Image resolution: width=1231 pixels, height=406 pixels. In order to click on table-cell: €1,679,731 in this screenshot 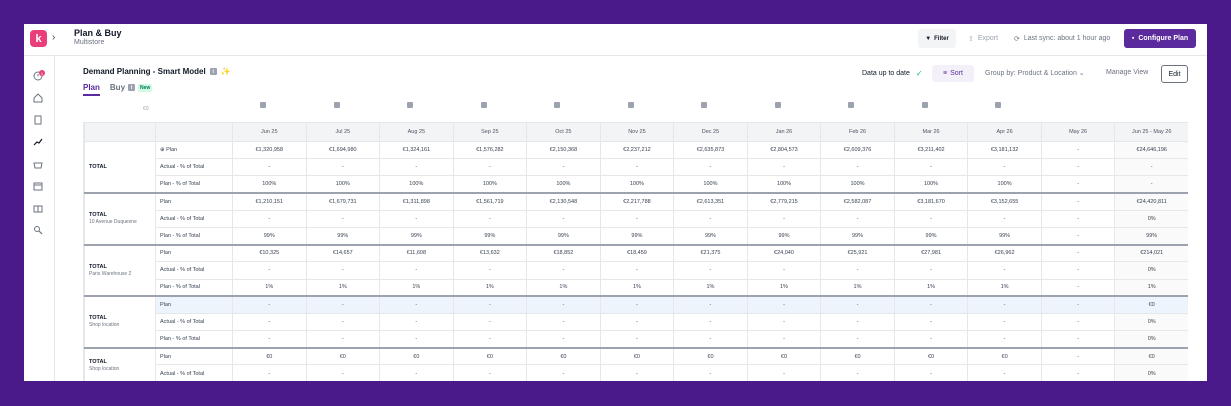, I will do `click(343, 201)`.